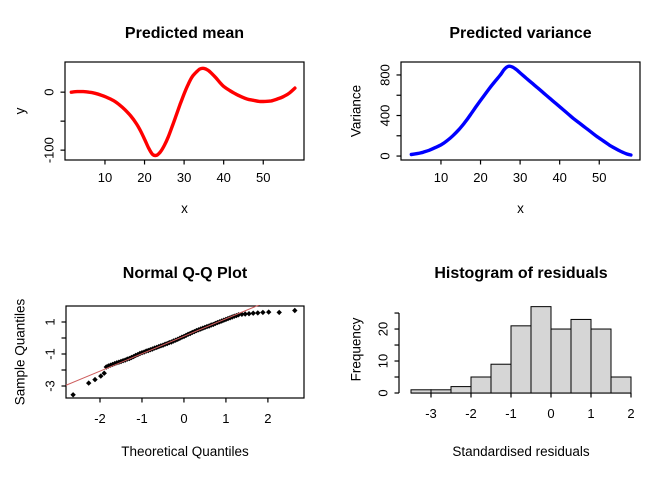 The width and height of the screenshot is (672, 480). I want to click on residual-histogram-content, so click(521, 350).